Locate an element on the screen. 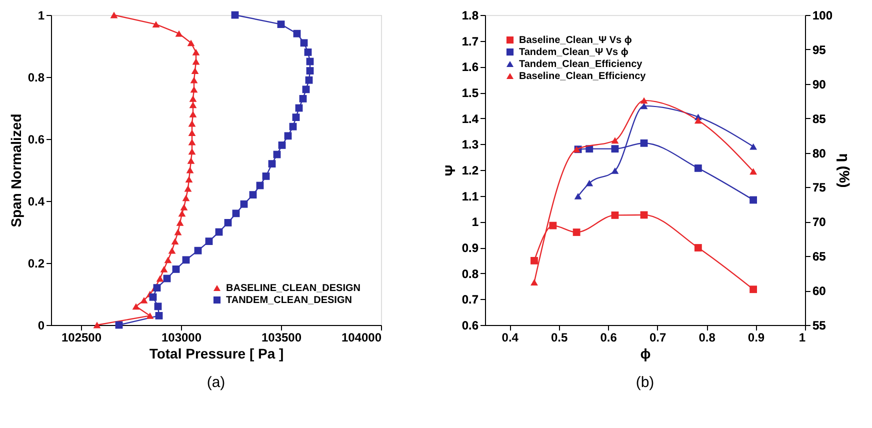  text: (a) is located at coordinates (216, 382).